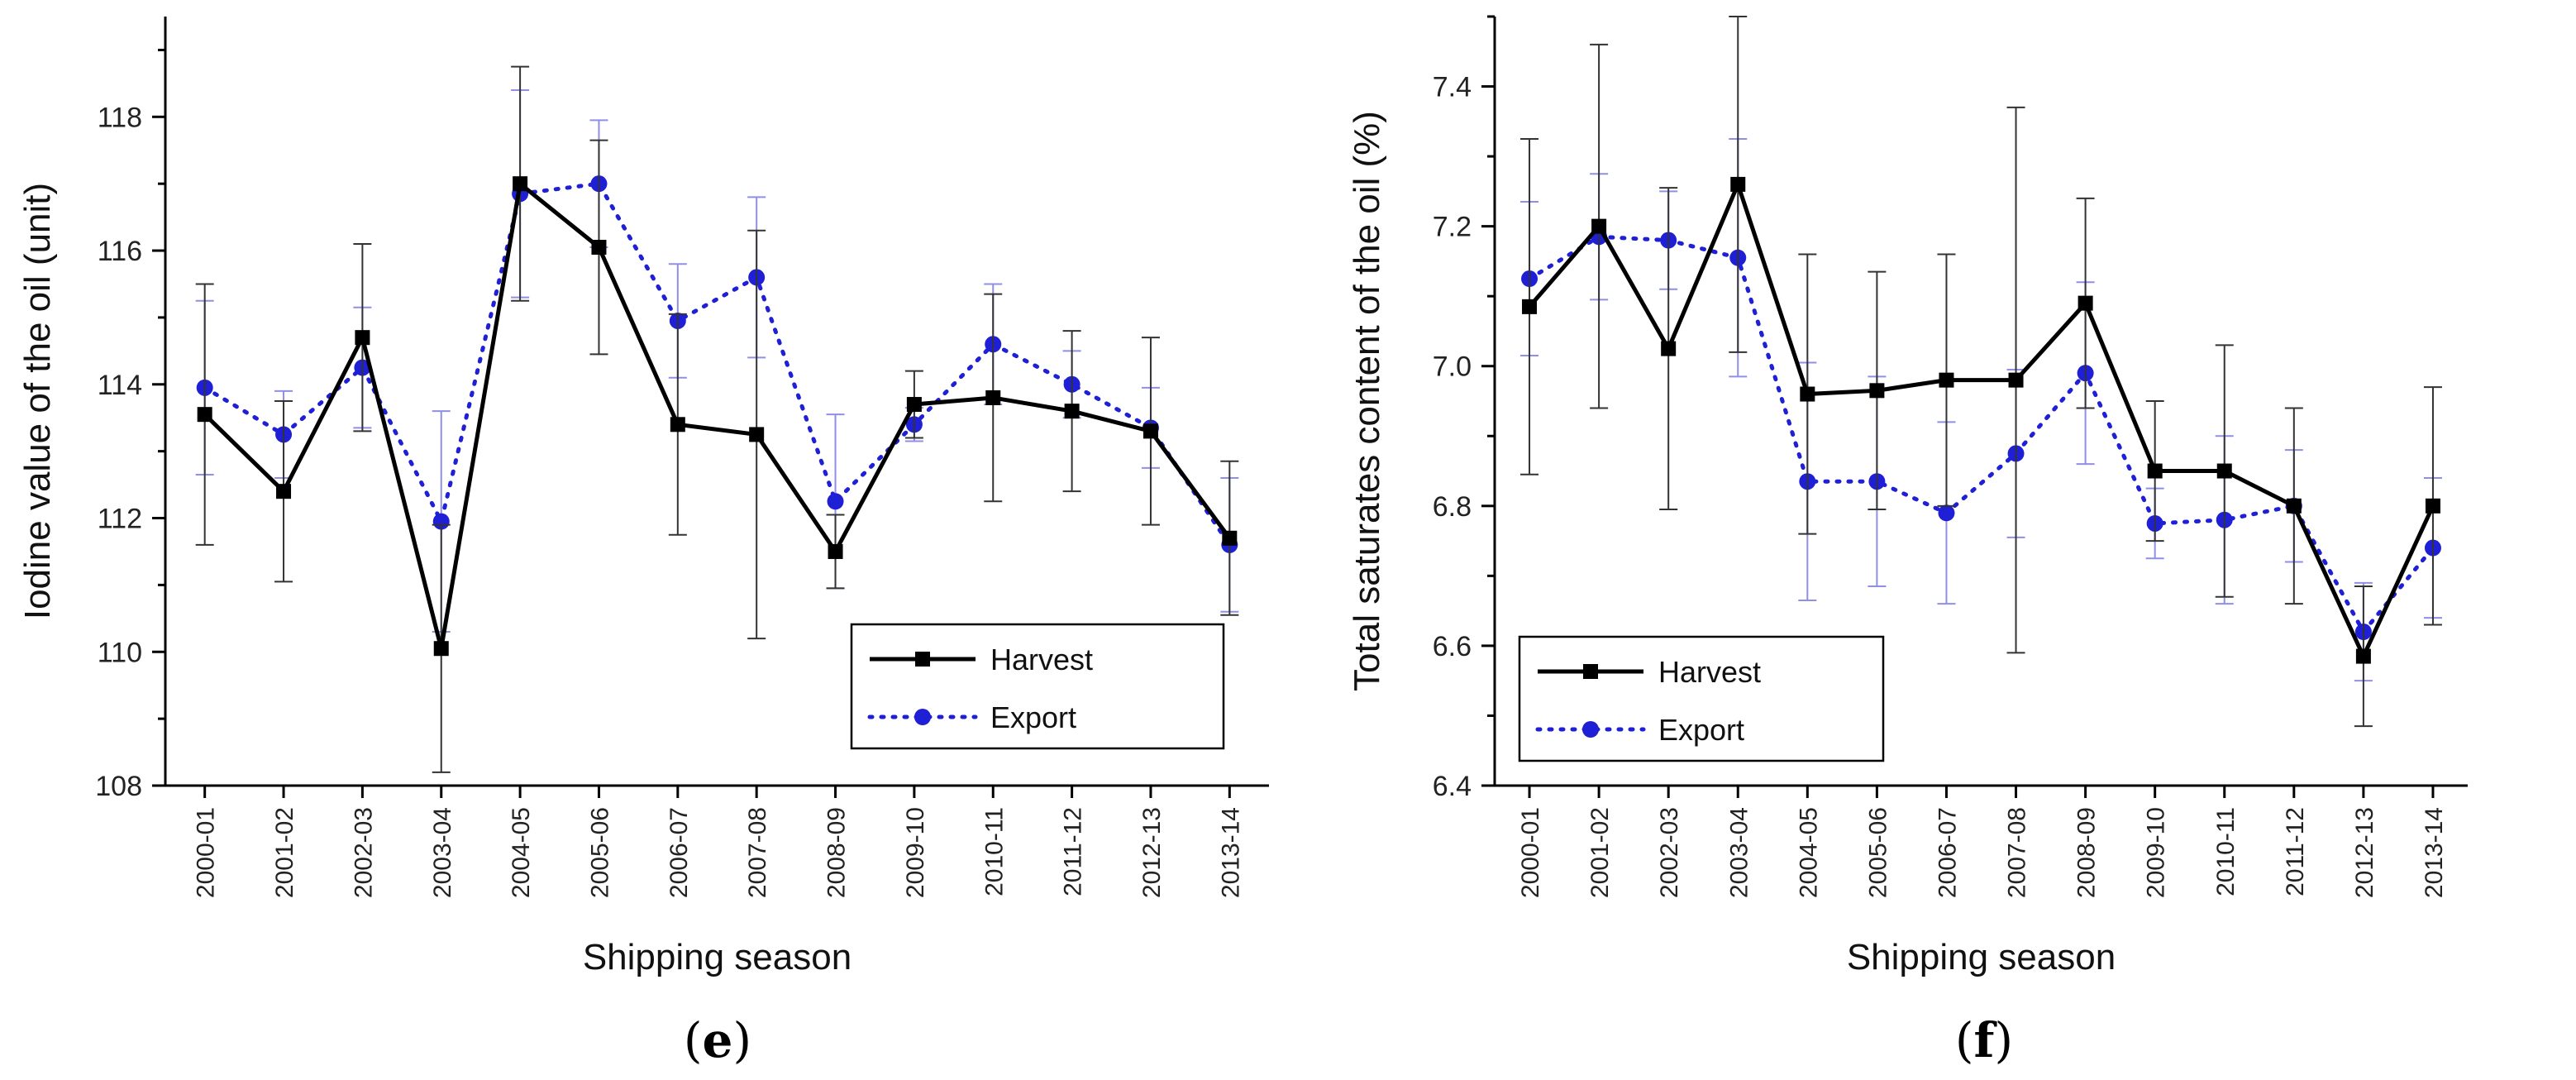 This screenshot has width=2576, height=1080. Describe the element at coordinates (120, 251) in the screenshot. I see `y-tick-label: 116` at that location.